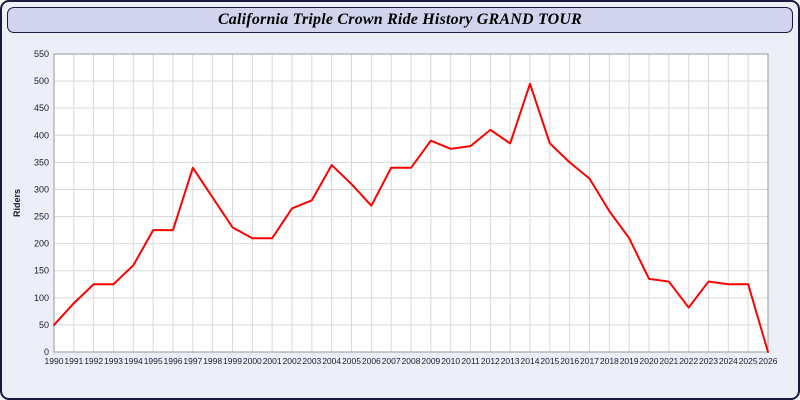 The height and width of the screenshot is (400, 800). I want to click on x-tick-label: 1990, so click(54, 361).